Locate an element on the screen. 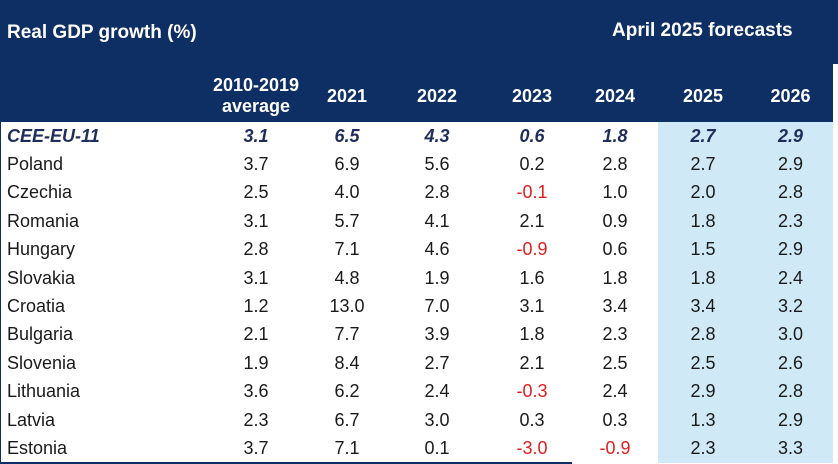 This screenshot has width=838, height=464. value-cell: 7.7 is located at coordinates (347, 334).